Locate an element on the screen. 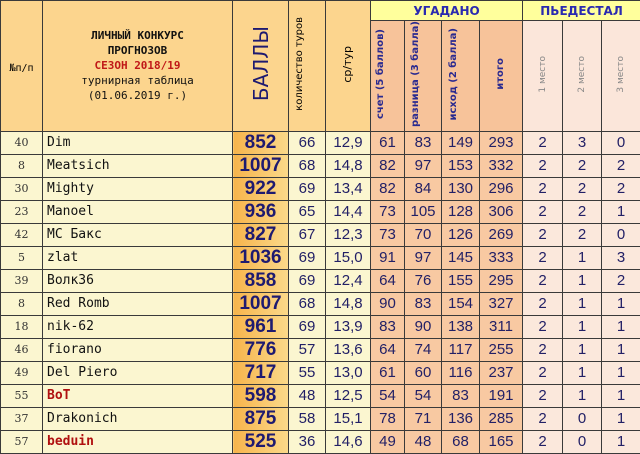 The width and height of the screenshot is (640, 454). outcome-guessed-cell: 128 is located at coordinates (461, 211).